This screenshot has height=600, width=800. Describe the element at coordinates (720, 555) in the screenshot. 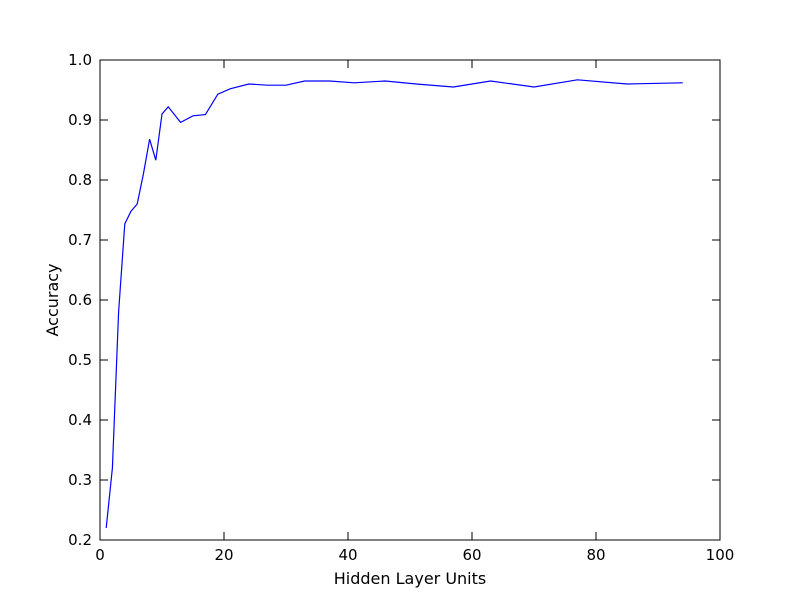

I see `x-tick-label: 100` at that location.